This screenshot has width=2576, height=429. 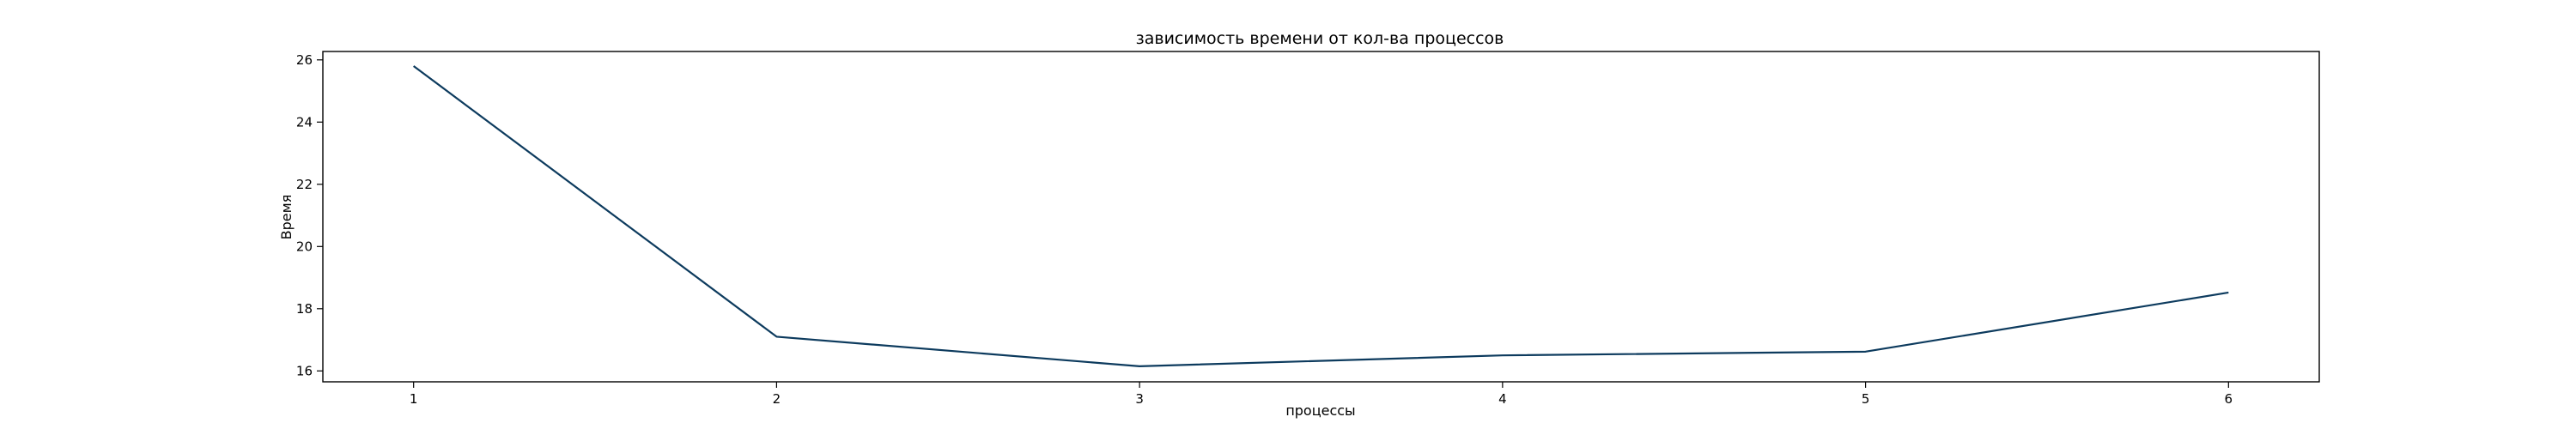 What do you see at coordinates (304, 370) in the screenshot?
I see `y-tick-label: 16` at bounding box center [304, 370].